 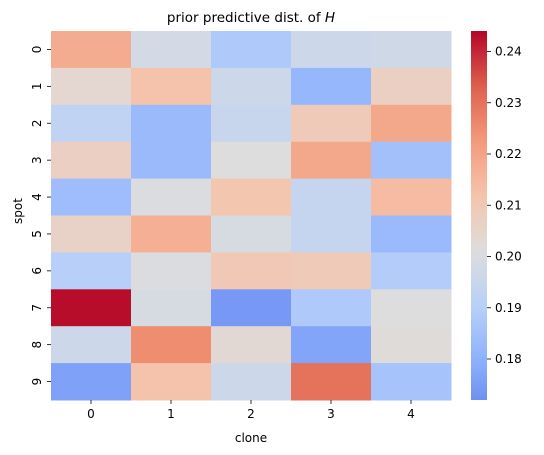 I want to click on y-tick-label: 4, so click(x=37, y=197).